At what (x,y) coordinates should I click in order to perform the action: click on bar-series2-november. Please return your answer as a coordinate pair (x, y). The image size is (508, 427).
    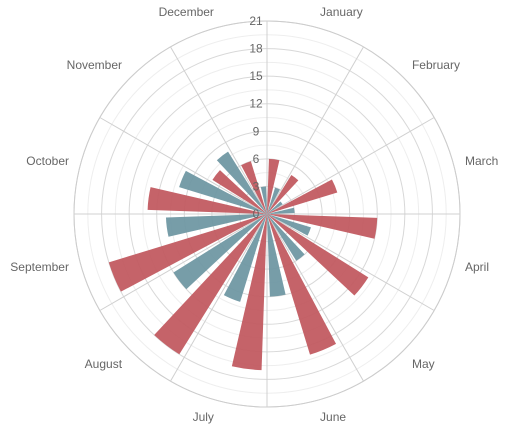
    Looking at the image, I should click on (241, 182).